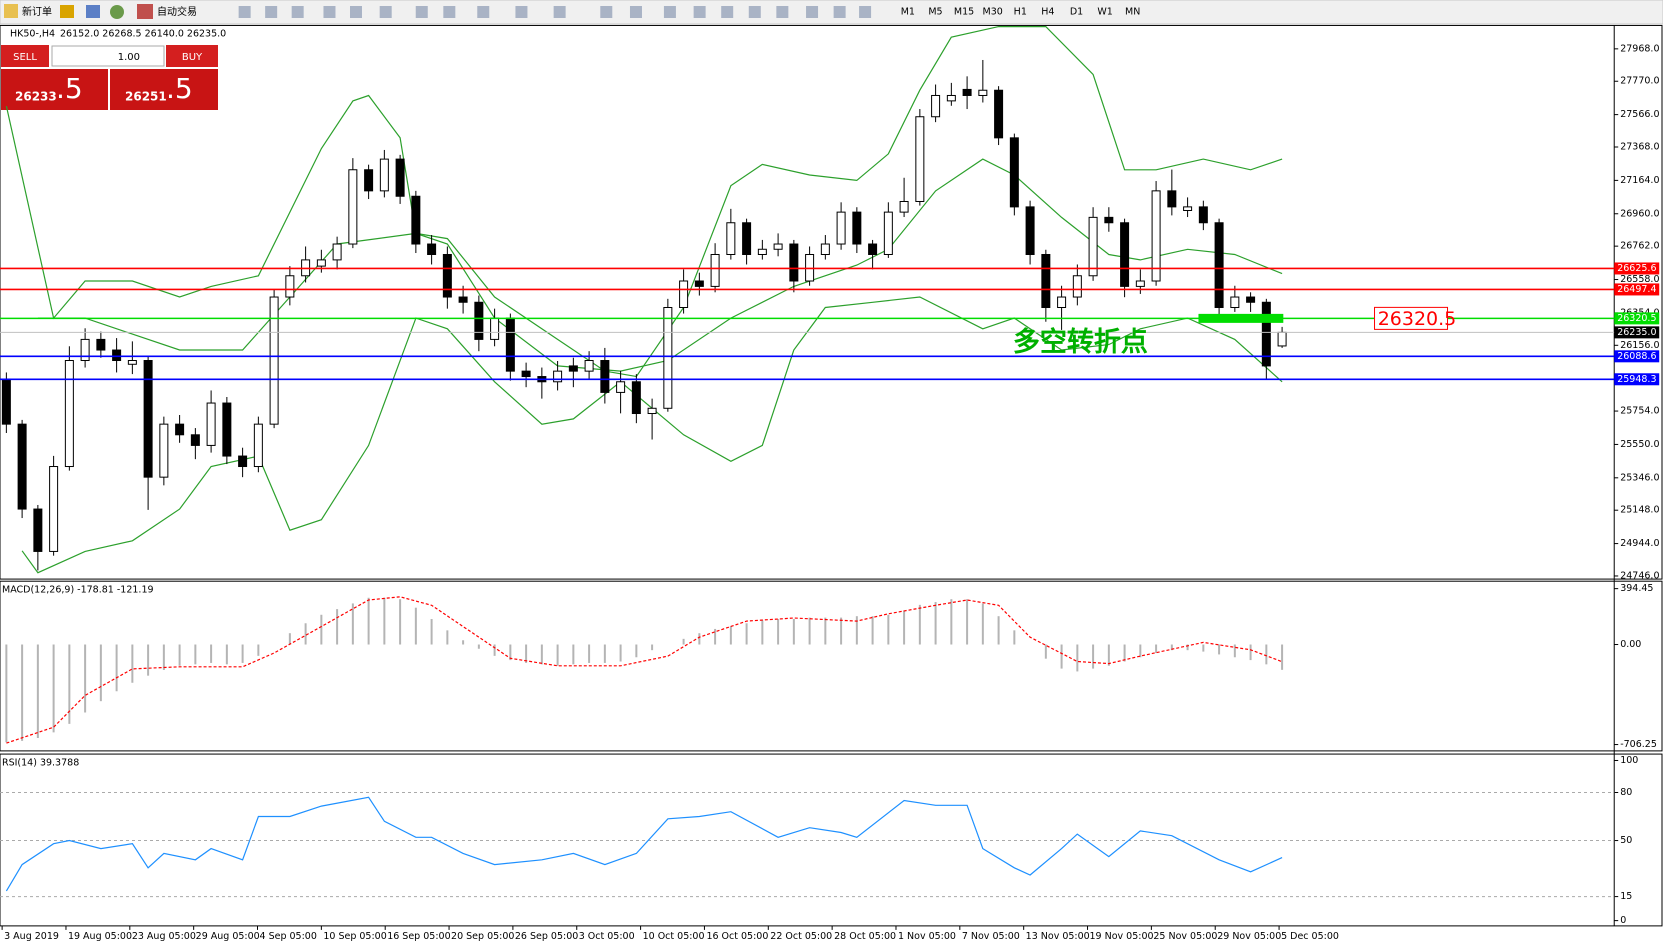  Describe the element at coordinates (1047, 12) in the screenshot. I see `timeframe-button: H4` at that location.